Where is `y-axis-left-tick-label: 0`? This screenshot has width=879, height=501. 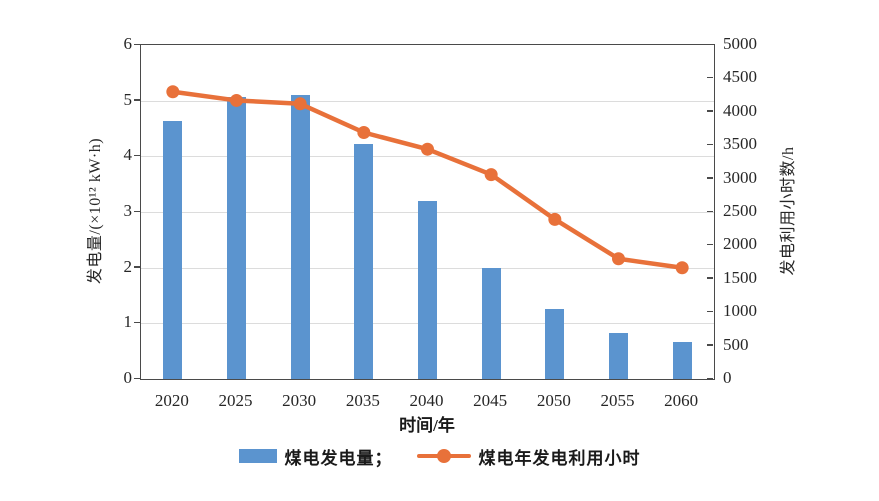
y-axis-left-tick-label: 0 is located at coordinates (128, 377).